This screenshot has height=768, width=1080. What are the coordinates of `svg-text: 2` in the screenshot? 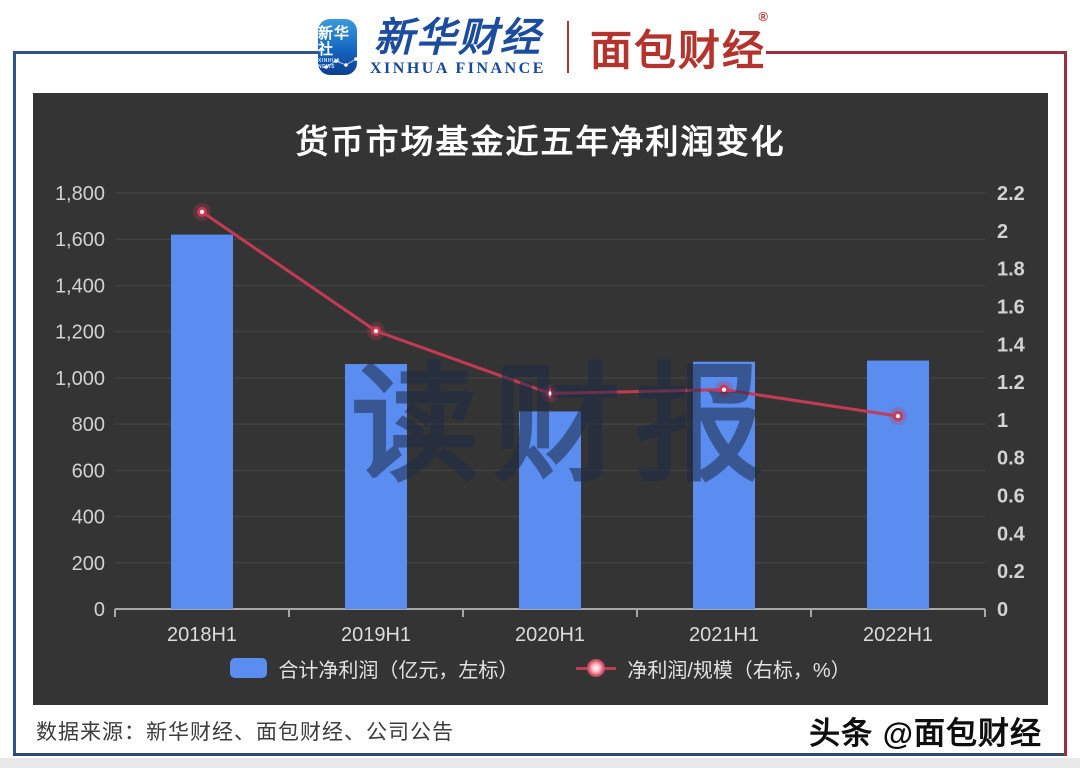 It's located at (1002, 232).